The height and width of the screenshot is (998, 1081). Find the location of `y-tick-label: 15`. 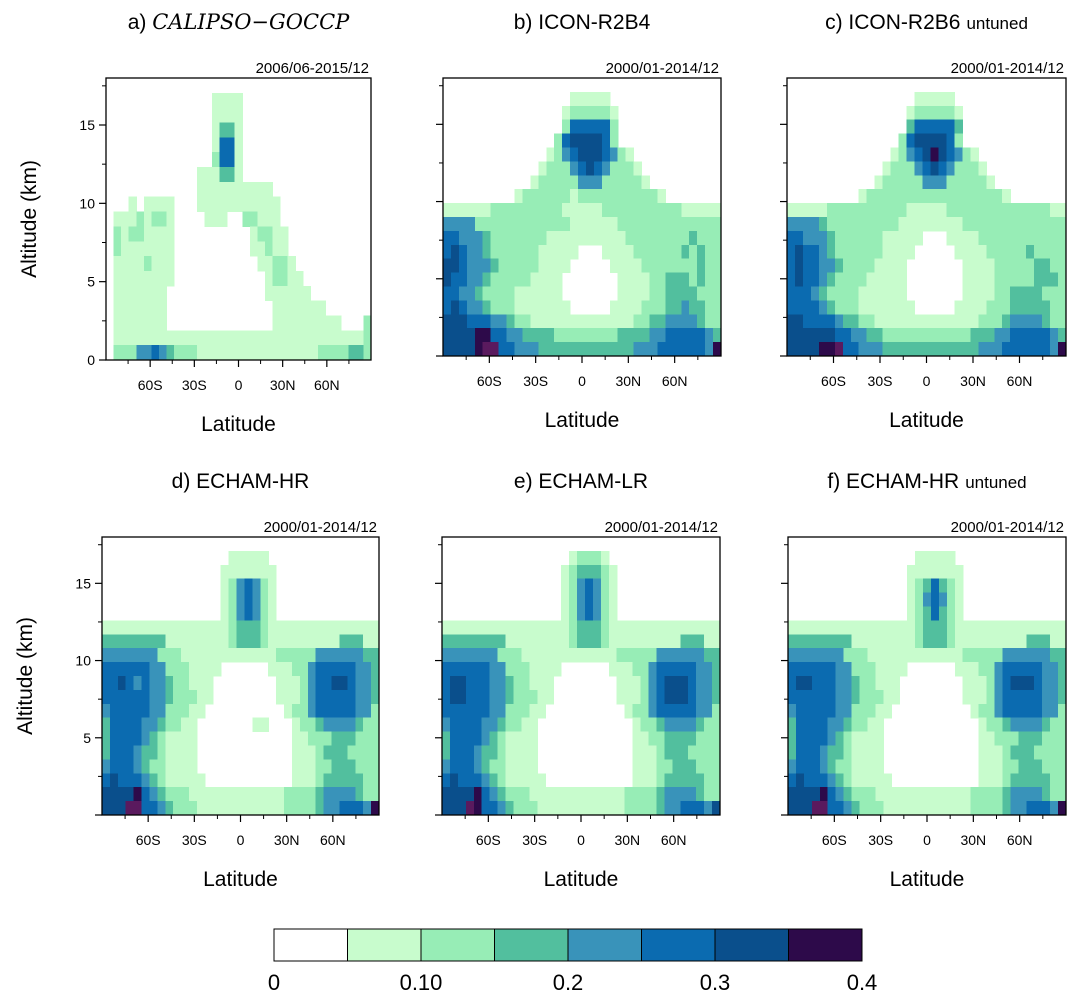

y-tick-label: 15 is located at coordinates (83, 583).